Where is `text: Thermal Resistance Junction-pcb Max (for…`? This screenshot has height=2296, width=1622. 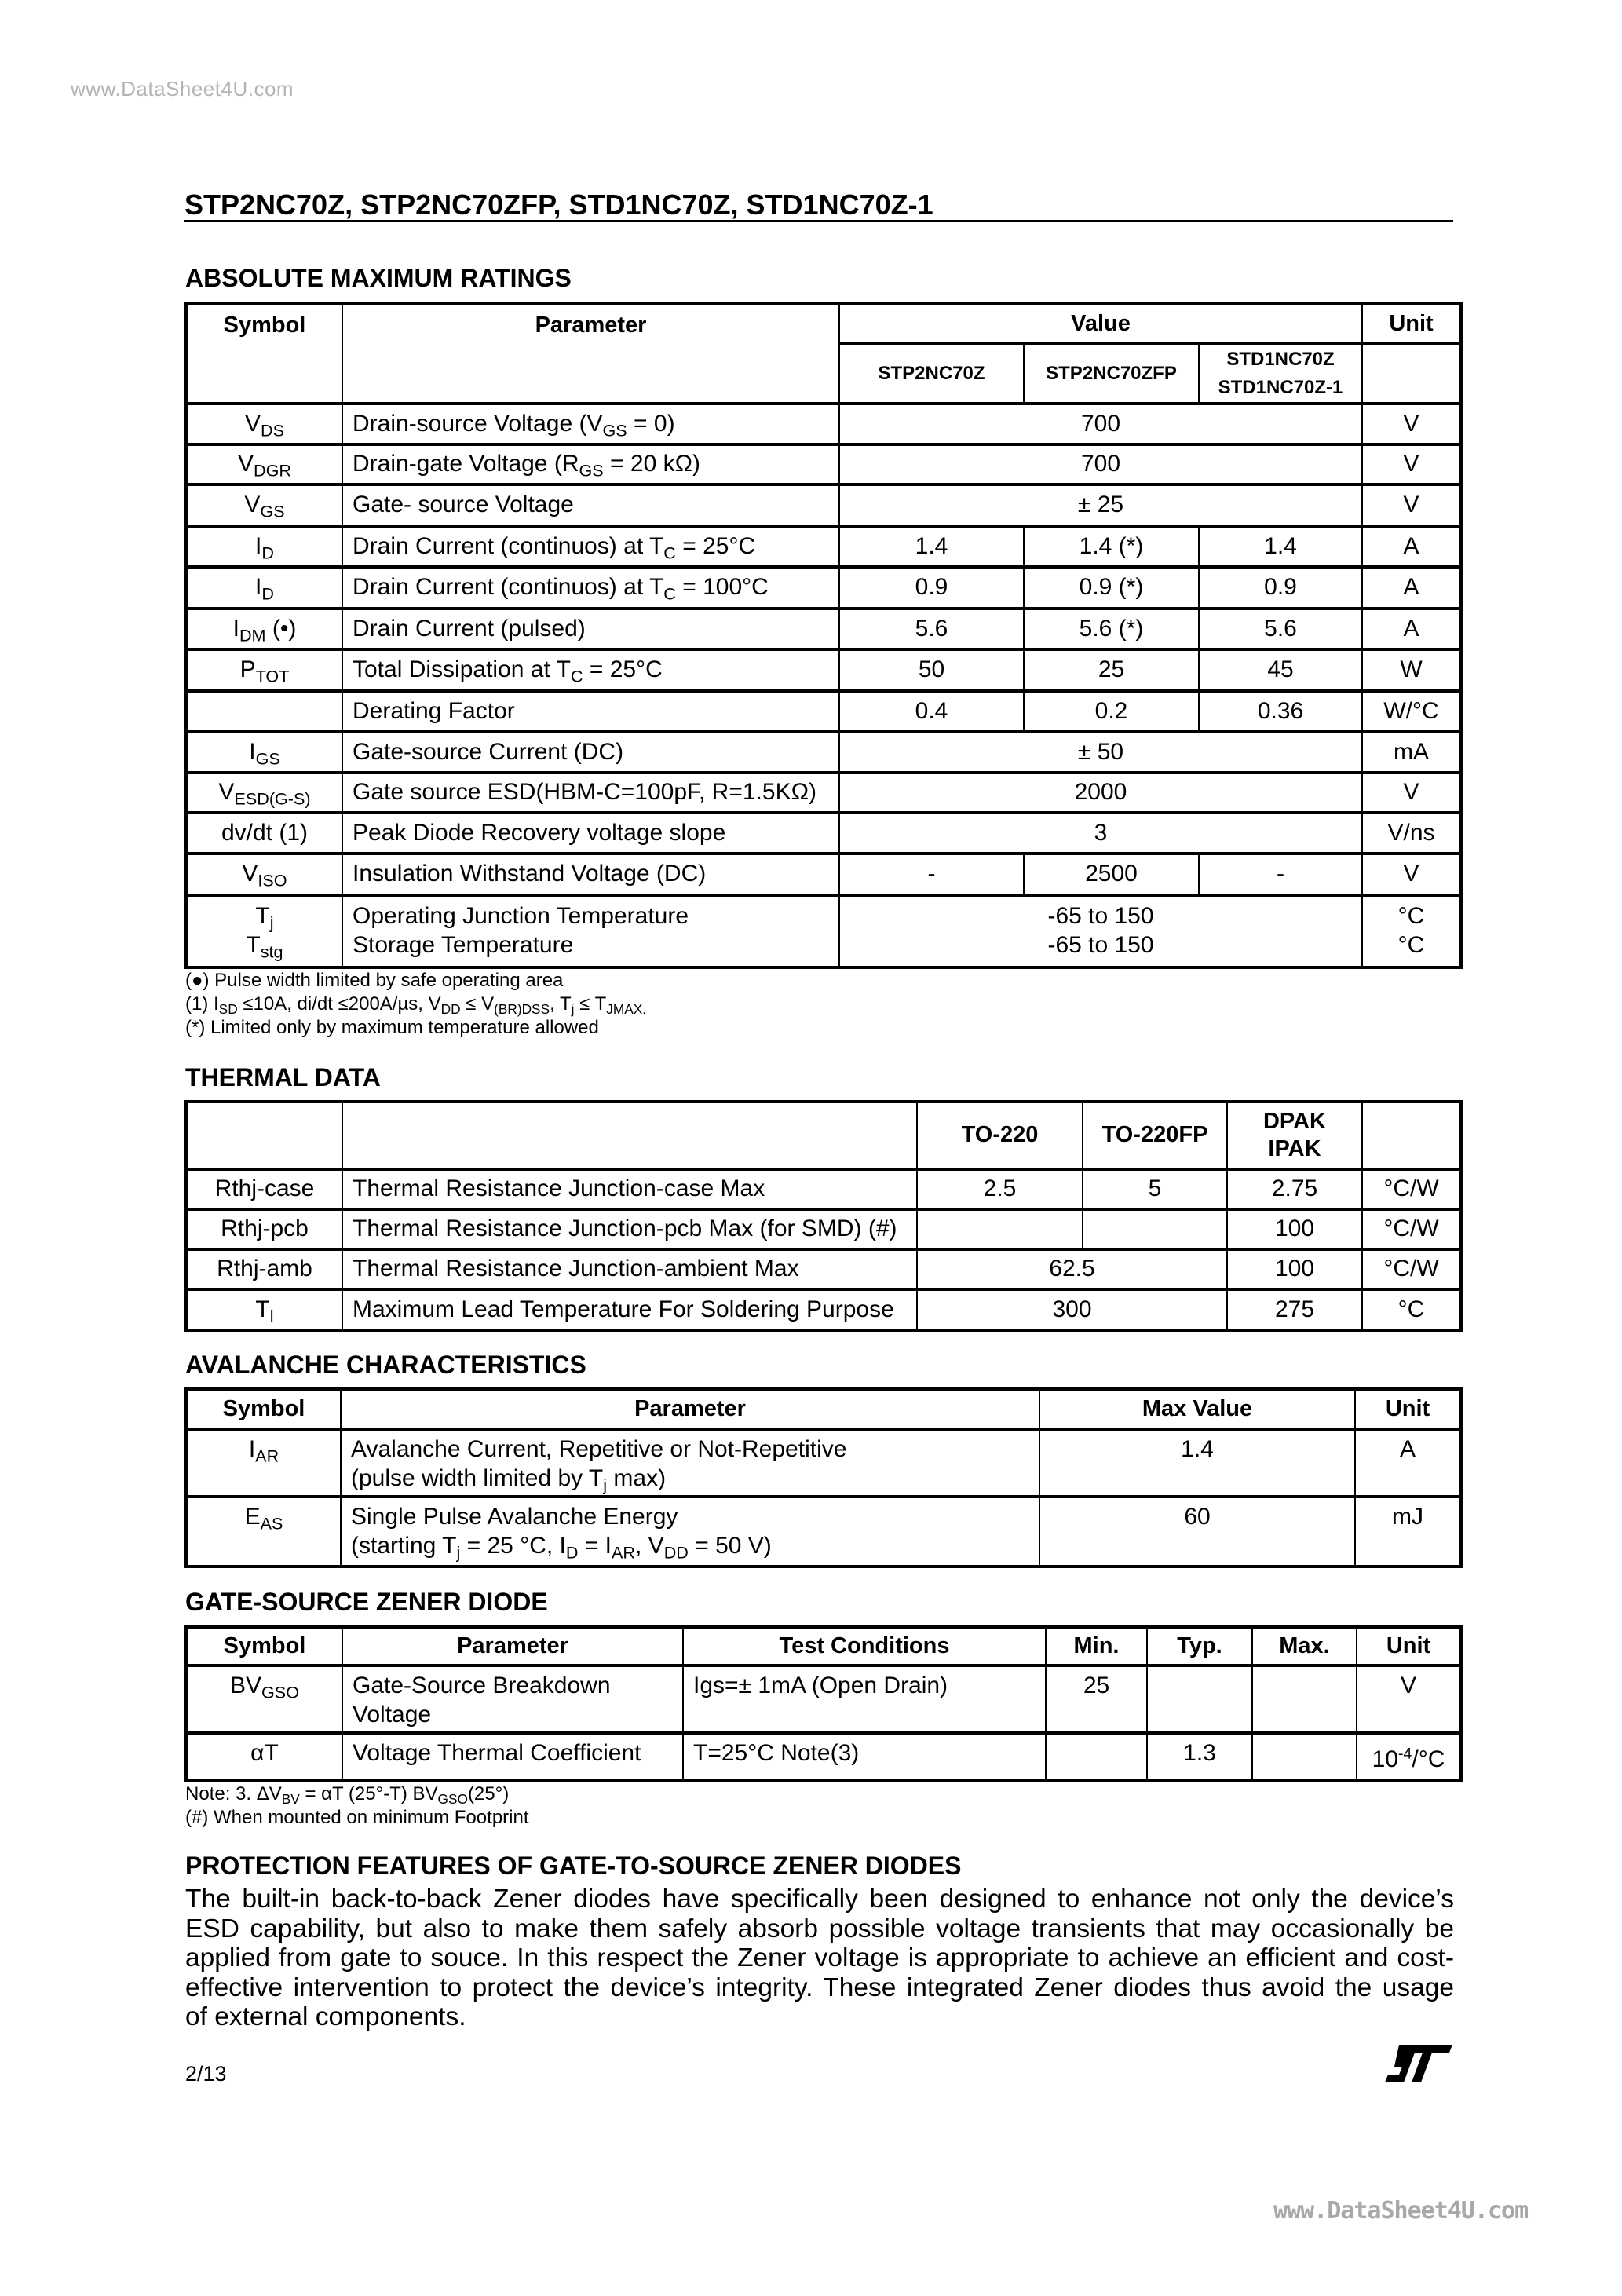 text: Thermal Resistance Junction-pcb Max (for… is located at coordinates (625, 1229).